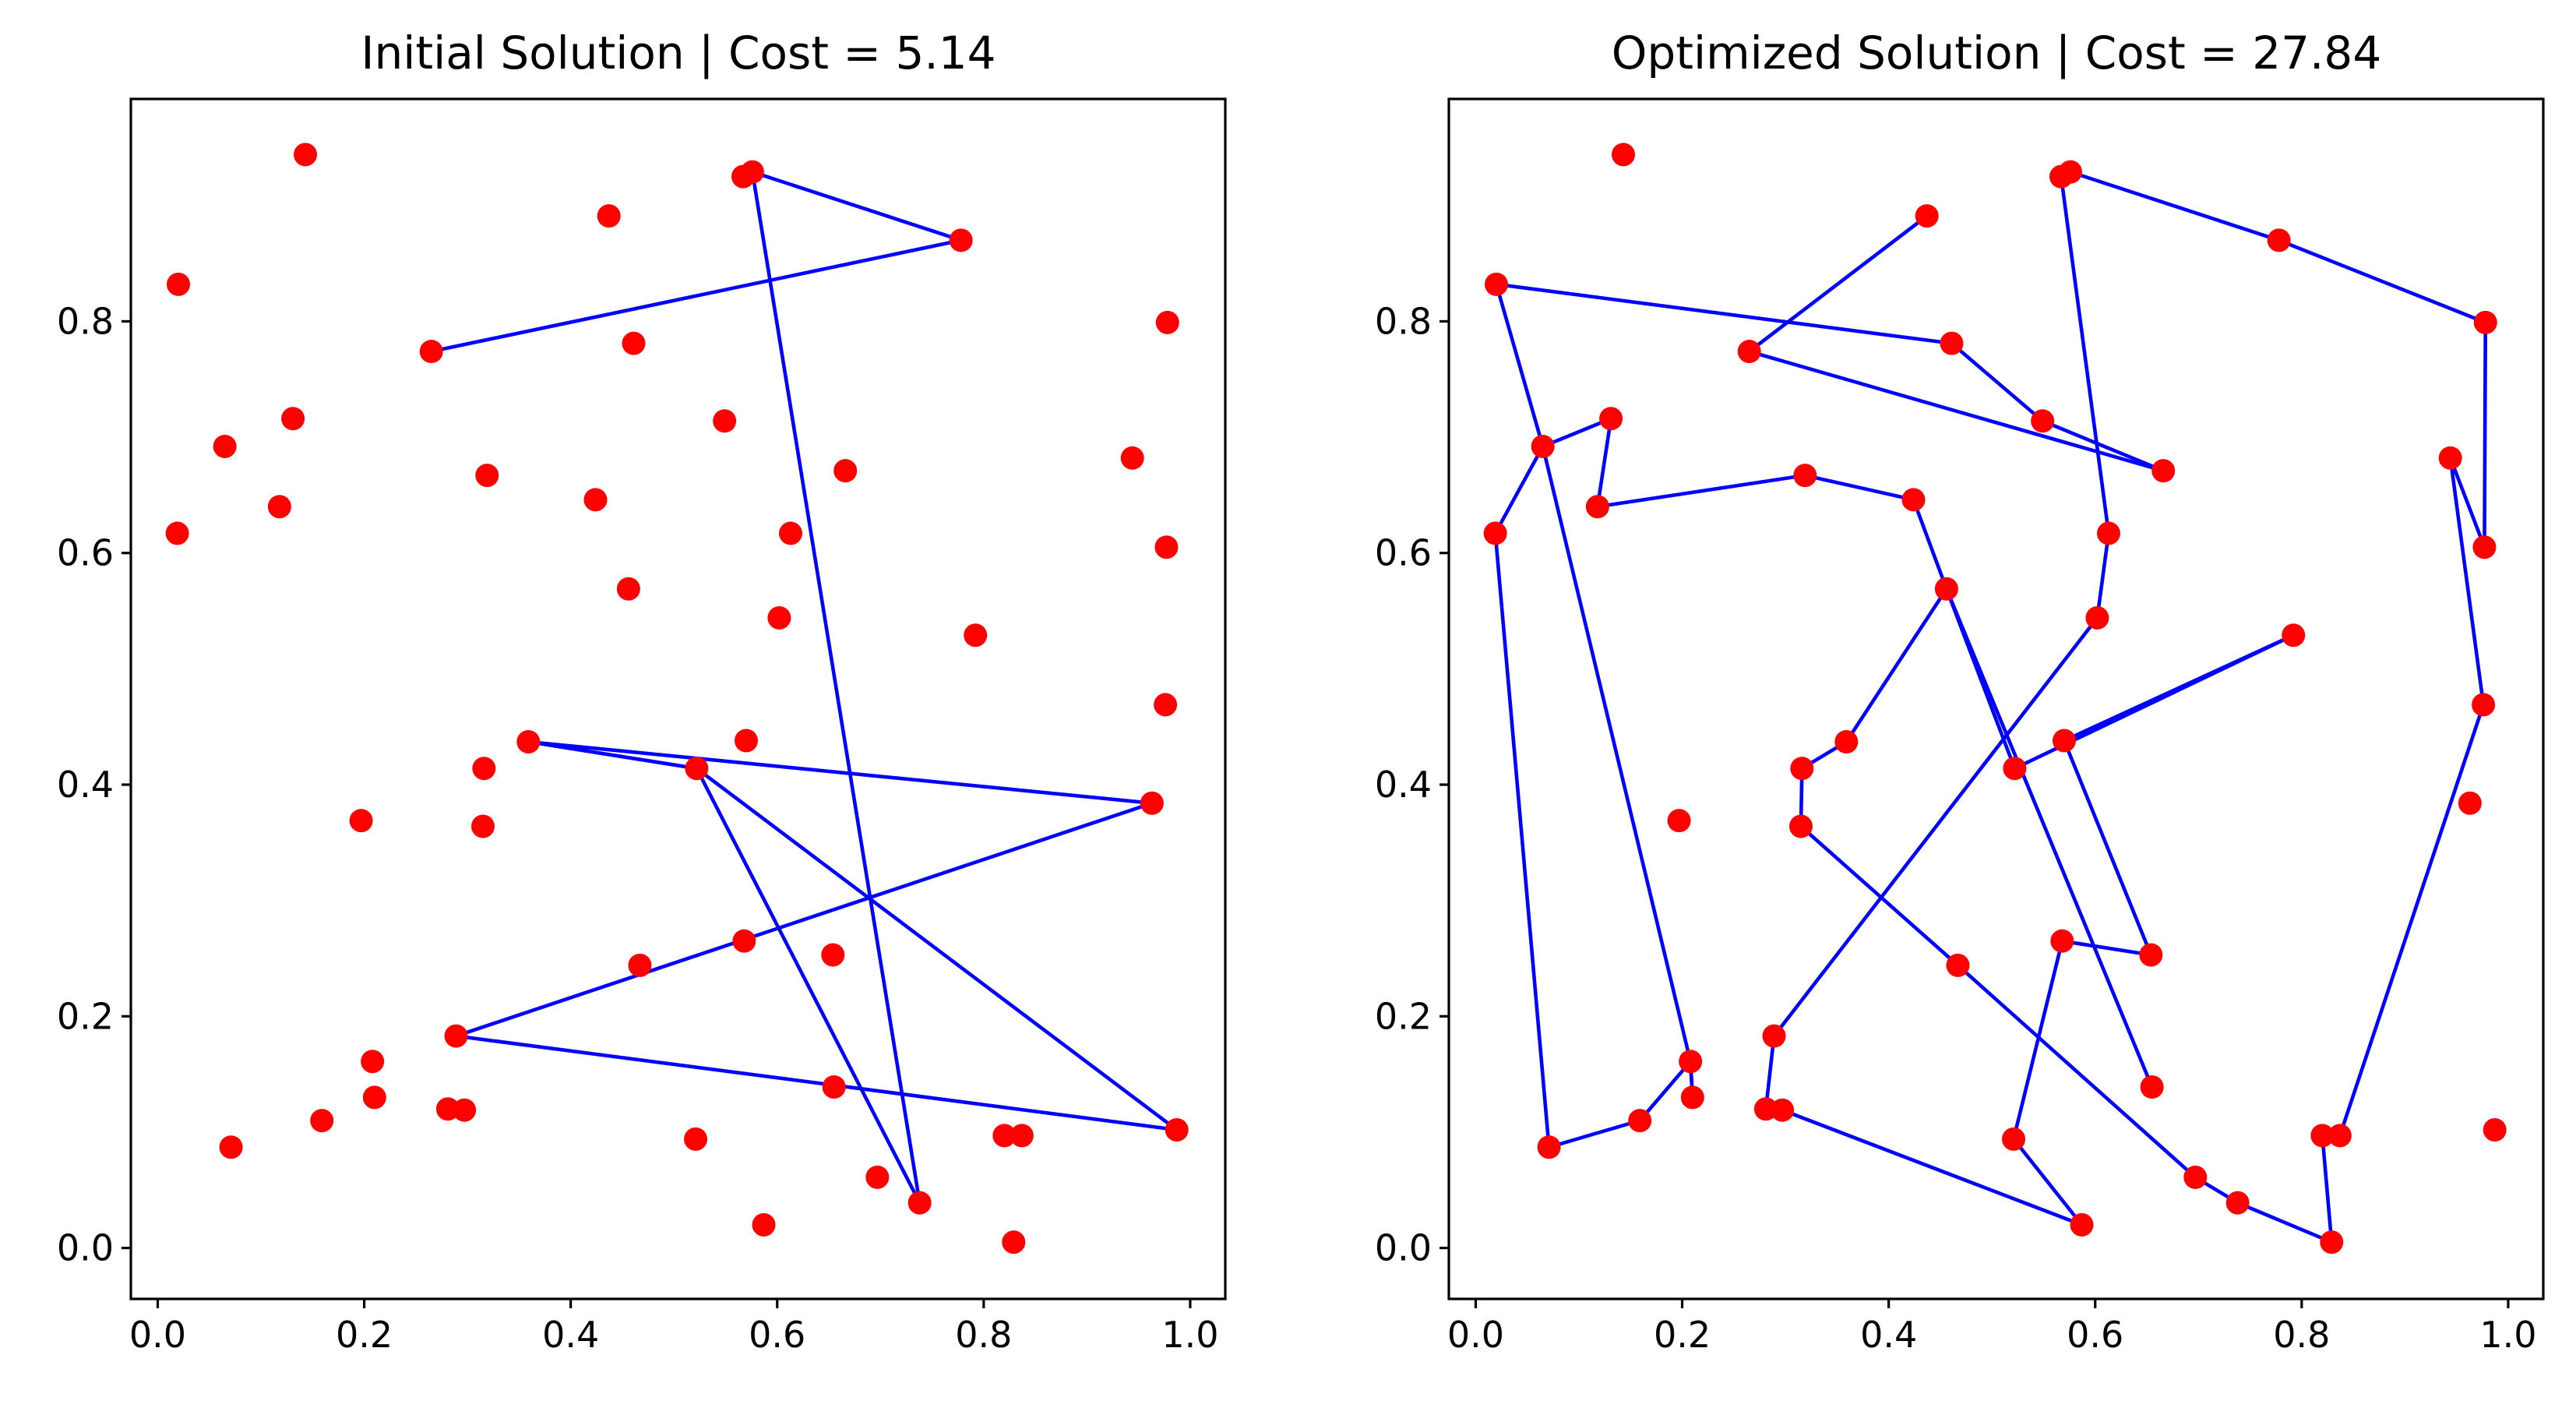 The height and width of the screenshot is (1401, 2576). I want to click on x-tick-1: 0.2, so click(364, 1327).